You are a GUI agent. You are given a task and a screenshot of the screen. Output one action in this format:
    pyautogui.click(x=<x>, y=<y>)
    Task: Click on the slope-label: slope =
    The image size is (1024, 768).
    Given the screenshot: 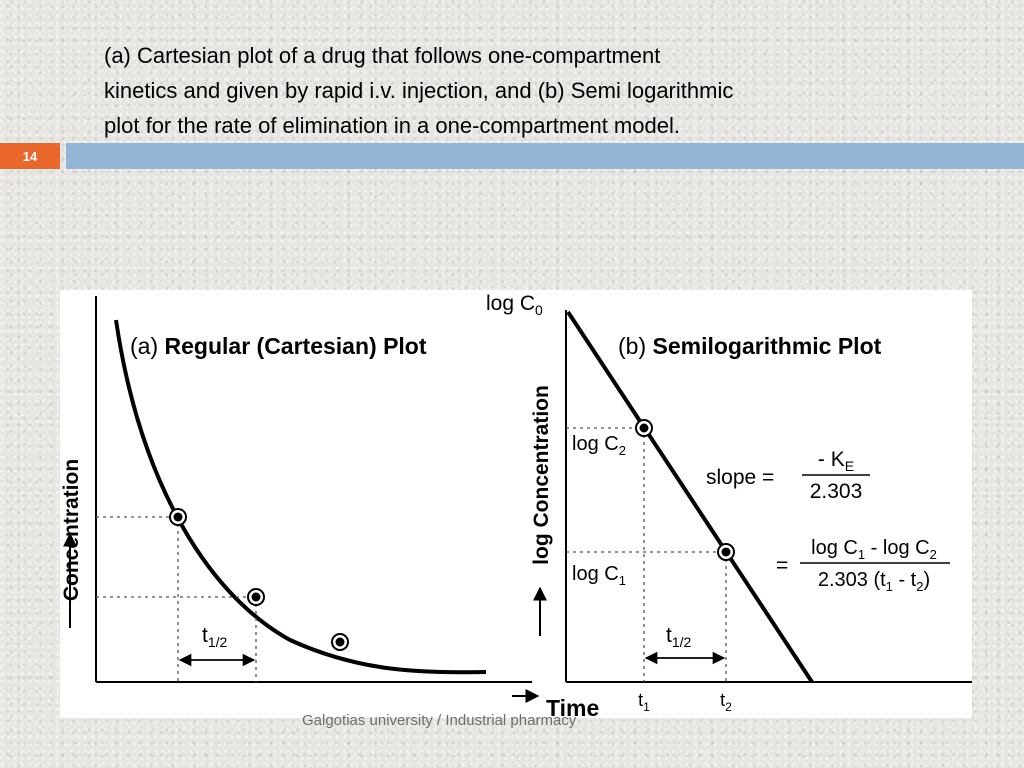 What is the action you would take?
    pyautogui.click(x=740, y=477)
    